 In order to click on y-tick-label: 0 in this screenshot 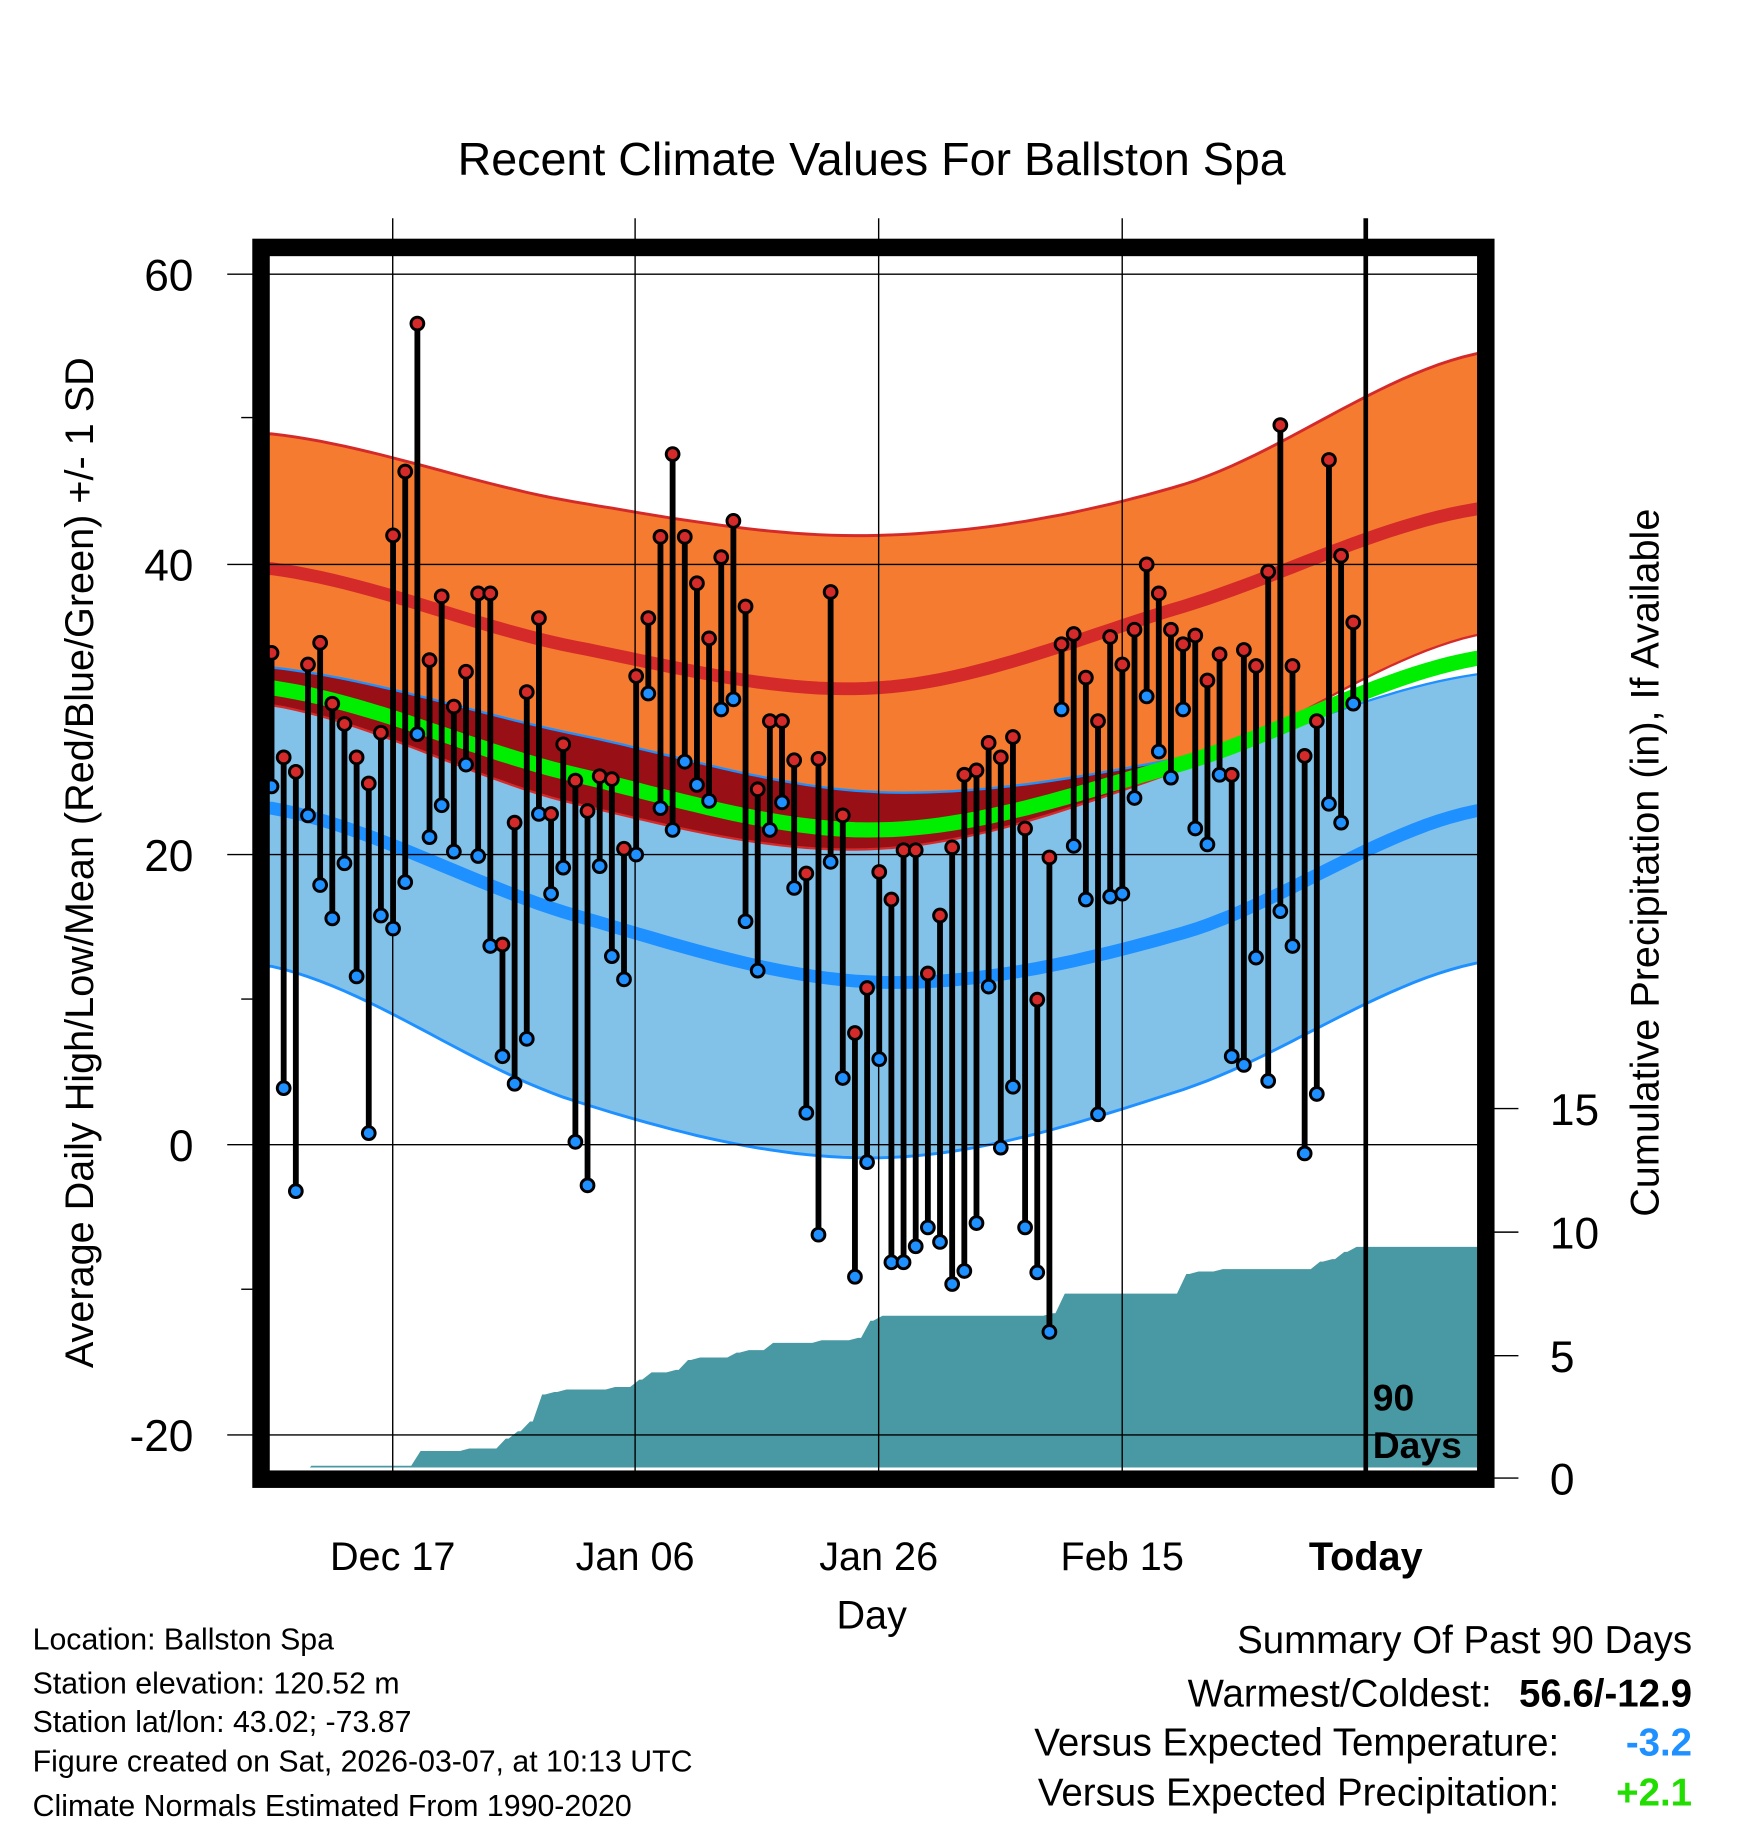, I will do `click(181, 1146)`.